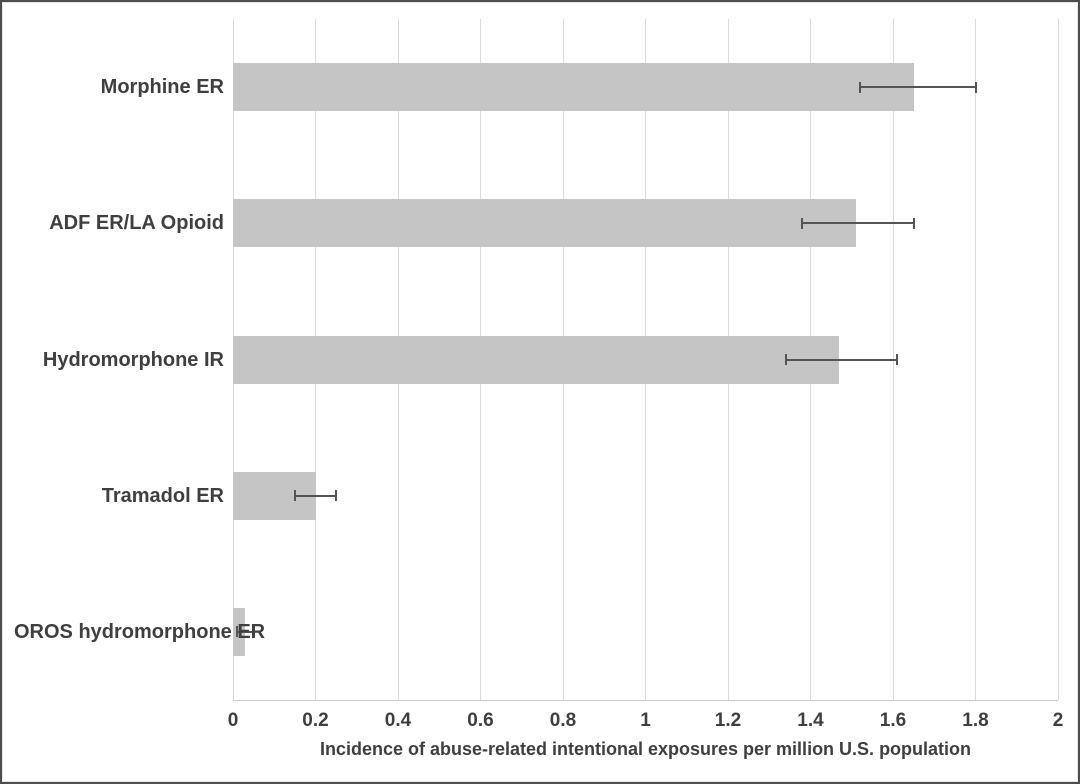 The height and width of the screenshot is (784, 1080). Describe the element at coordinates (162, 87) in the screenshot. I see `category-label-morphine-er: Morphine ER` at that location.